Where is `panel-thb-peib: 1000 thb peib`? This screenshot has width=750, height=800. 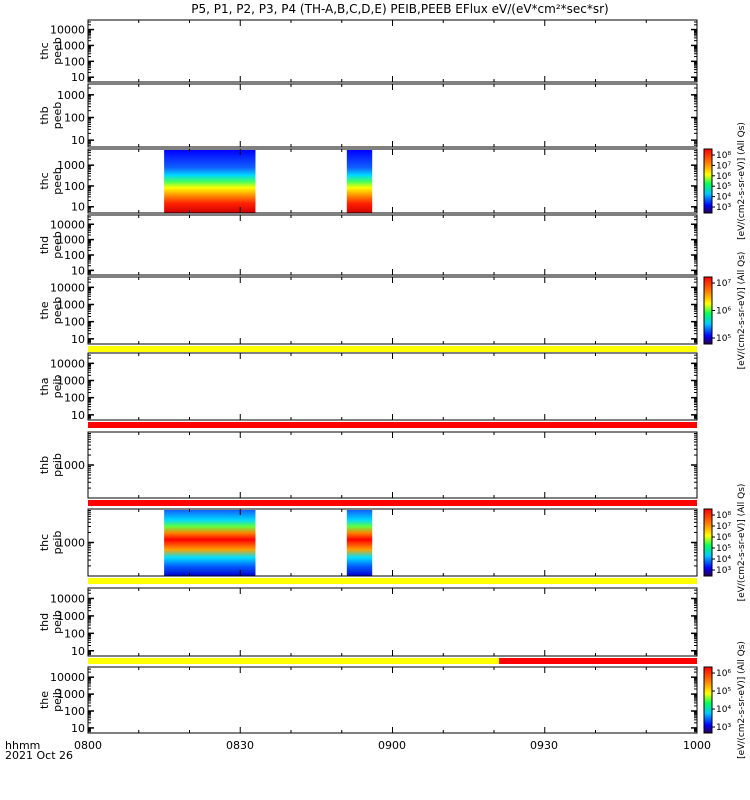 panel-thb-peib: 1000 thb peib is located at coordinates (368, 468).